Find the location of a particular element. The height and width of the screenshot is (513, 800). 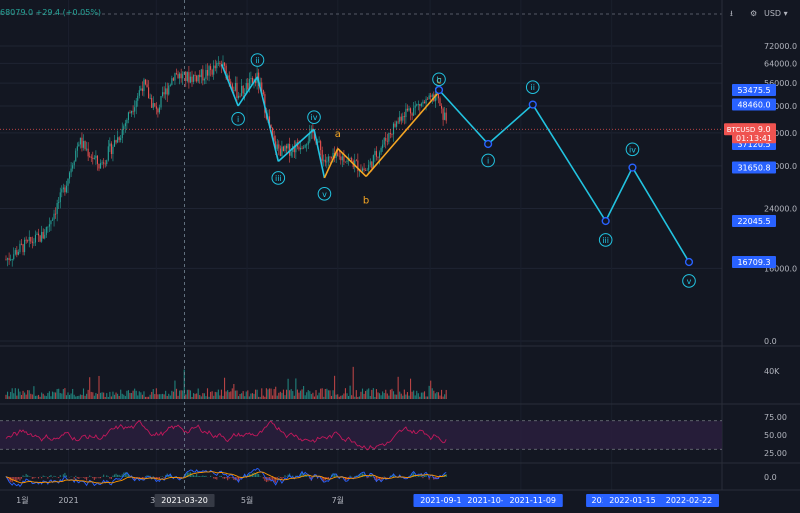

wave-label-circle is located at coordinates (689, 281).